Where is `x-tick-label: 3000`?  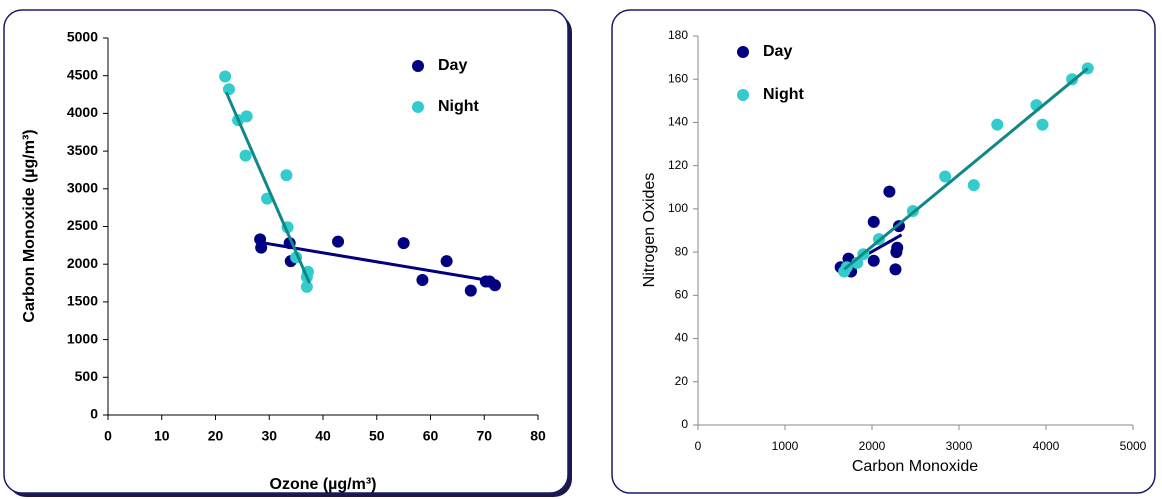
x-tick-label: 3000 is located at coordinates (959, 446).